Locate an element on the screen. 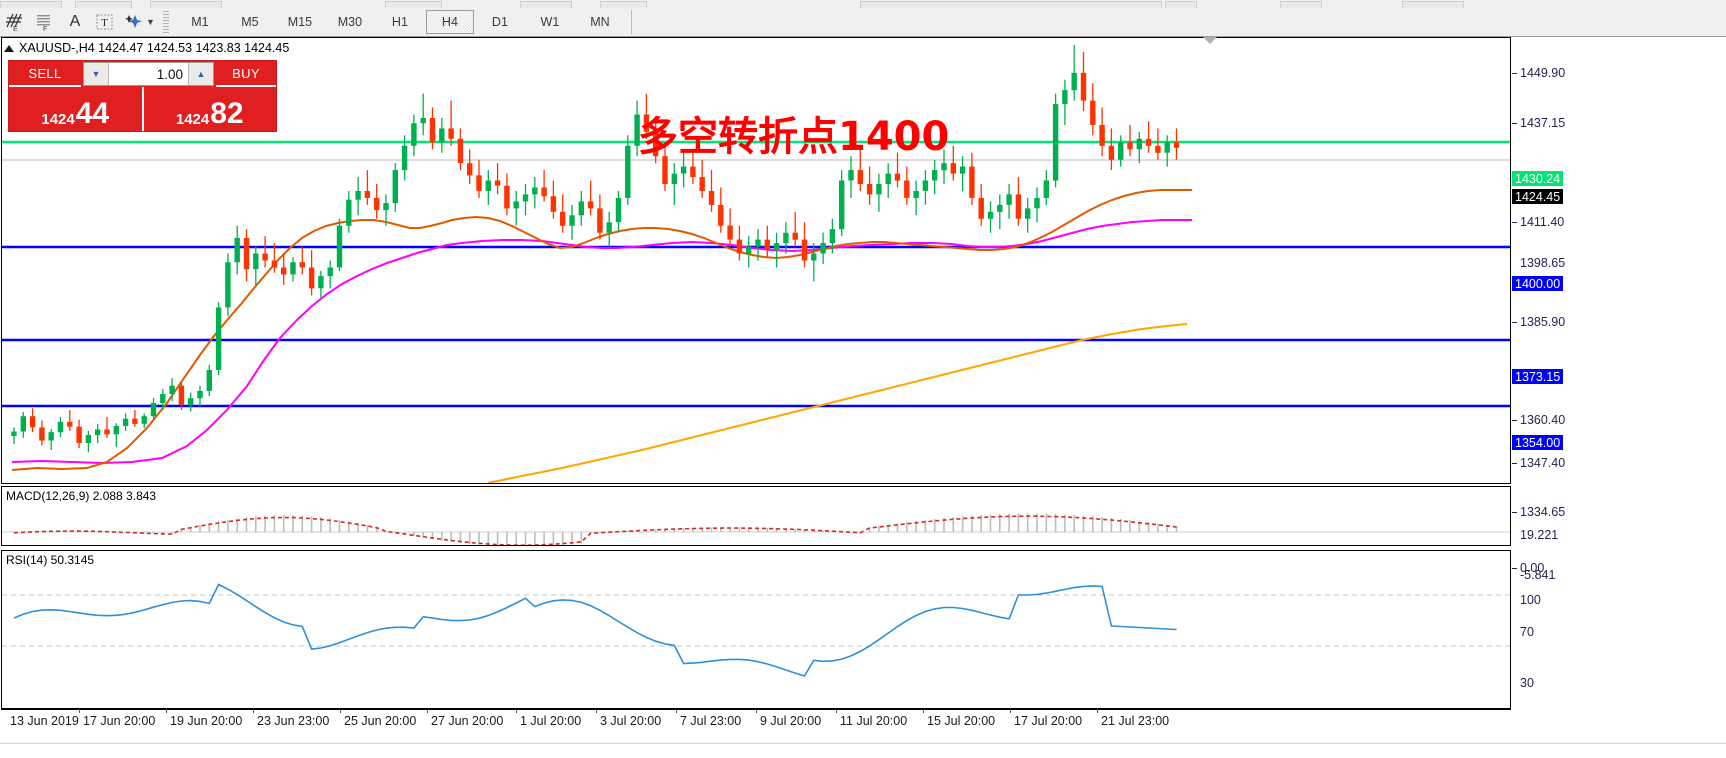  text-label-icon: T is located at coordinates (105, 22).